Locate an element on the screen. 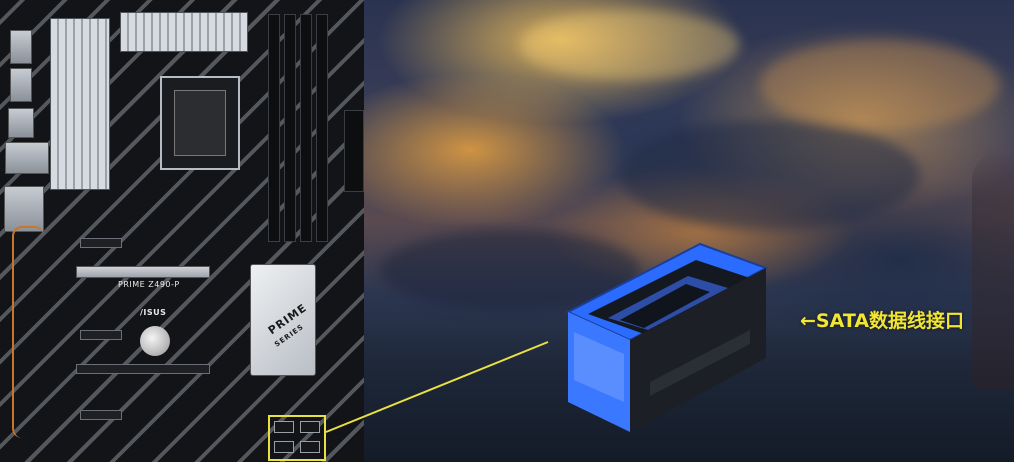 The height and width of the screenshot is (462, 1014). sata-connector-closeup is located at coordinates (667, 337).